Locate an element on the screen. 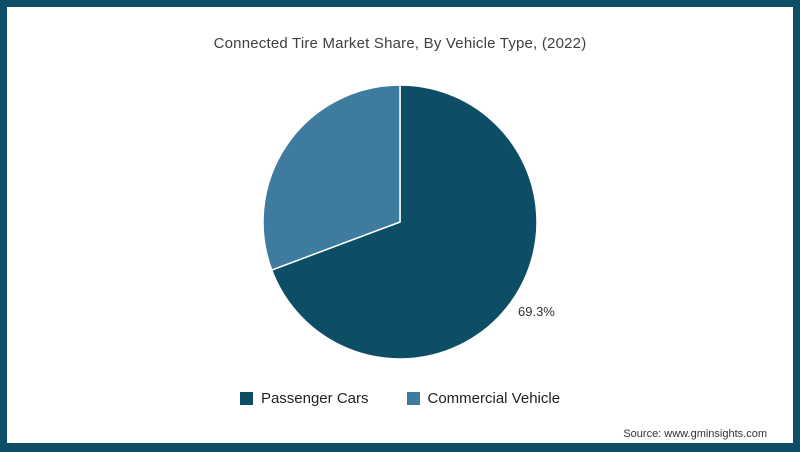 The image size is (800, 452). legend-swatch-passenger-cars is located at coordinates (246, 398).